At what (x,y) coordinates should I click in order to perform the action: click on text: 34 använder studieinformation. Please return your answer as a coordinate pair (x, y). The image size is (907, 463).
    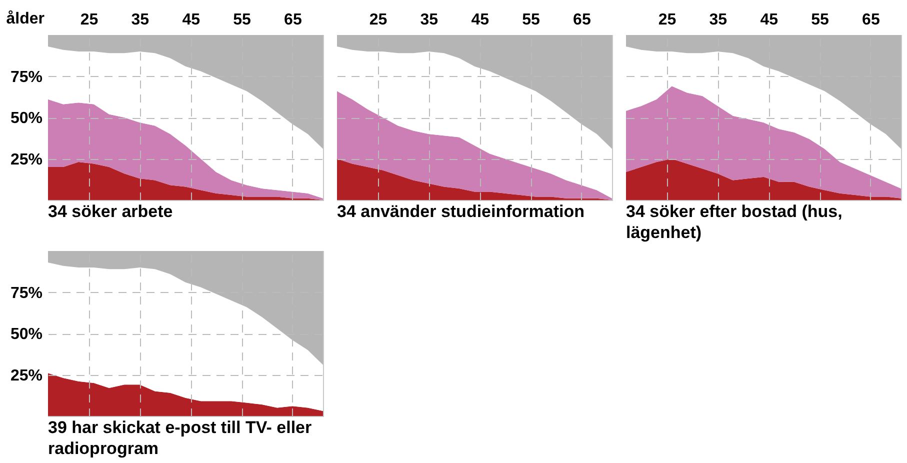
    Looking at the image, I should click on (460, 211).